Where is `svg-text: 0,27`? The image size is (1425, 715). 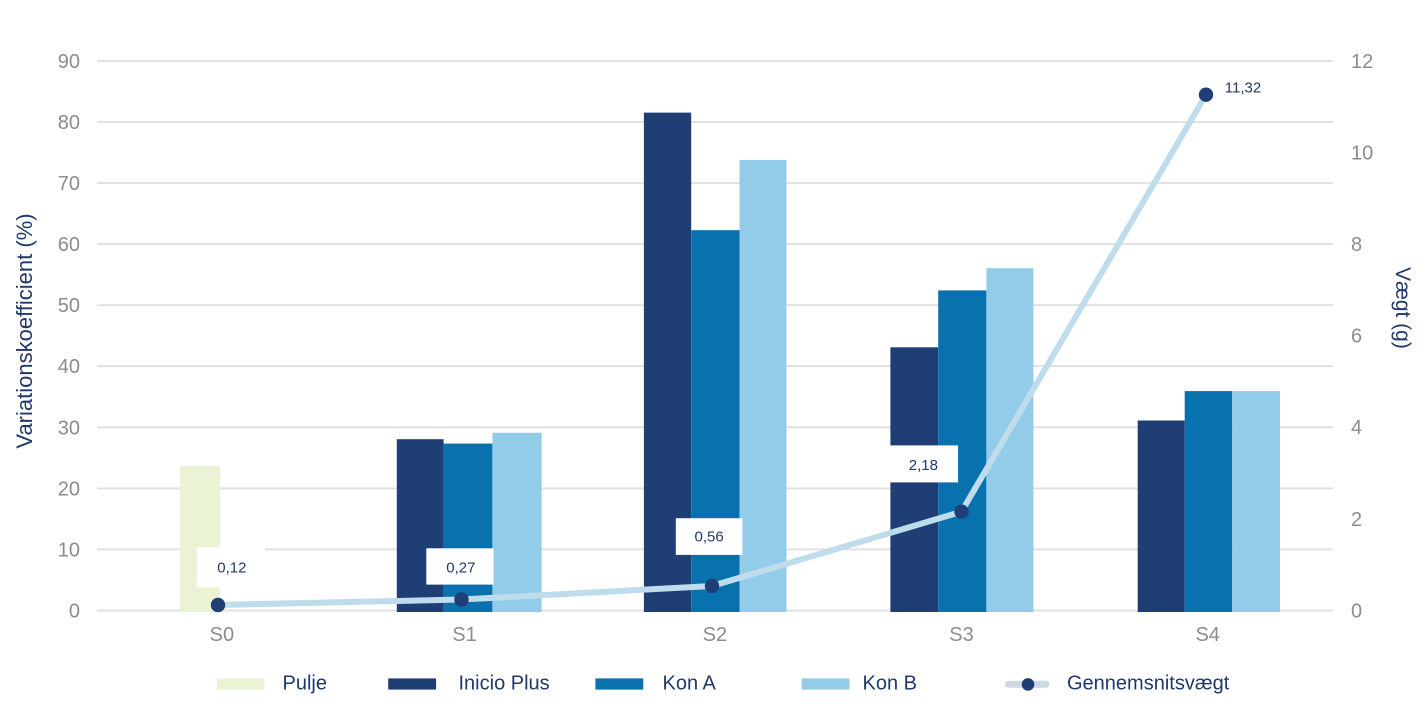
svg-text: 0,27 is located at coordinates (460, 568).